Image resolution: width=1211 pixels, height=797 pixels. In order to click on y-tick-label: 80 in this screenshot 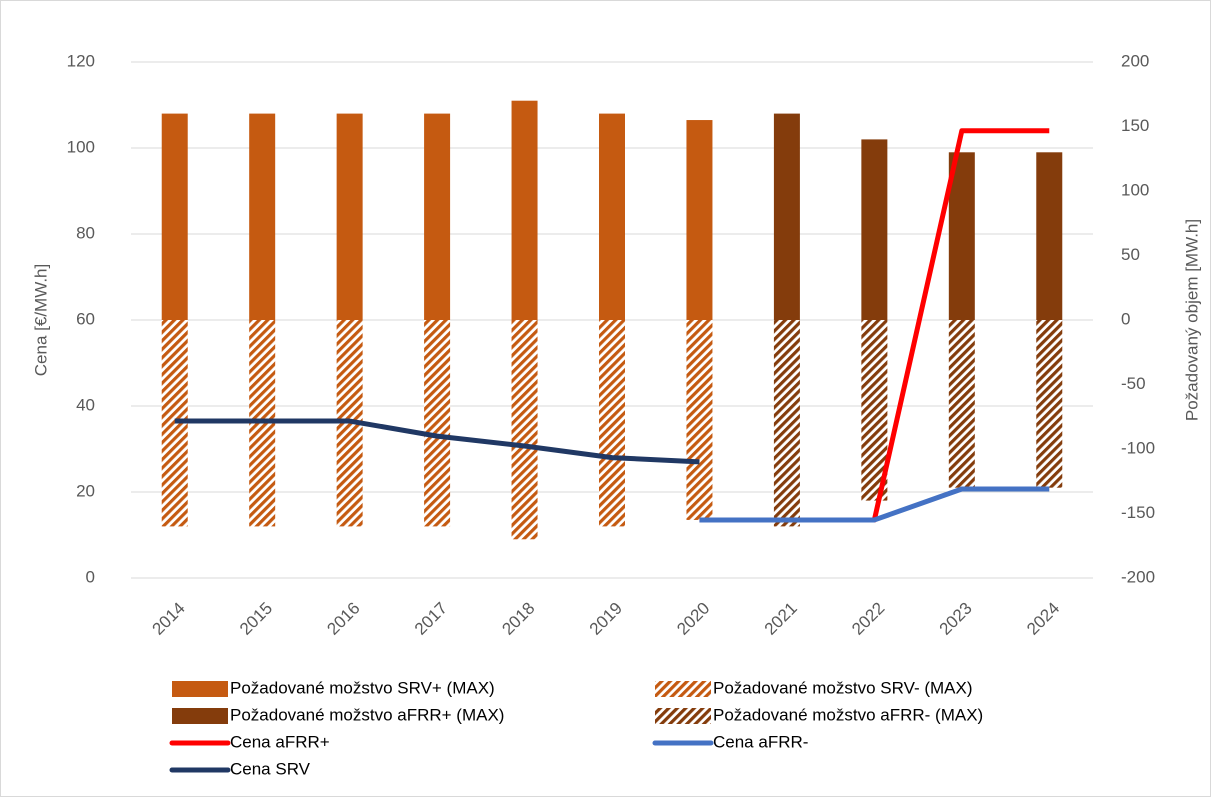, I will do `click(85, 232)`.